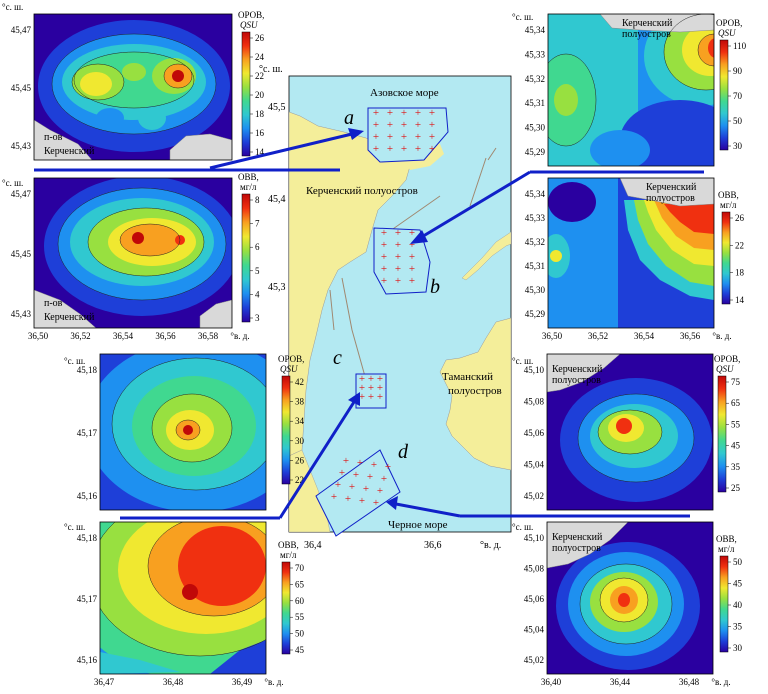 The image size is (768, 694). Describe the element at coordinates (402, 261) in the screenshot. I see `area-b-outline` at that location.